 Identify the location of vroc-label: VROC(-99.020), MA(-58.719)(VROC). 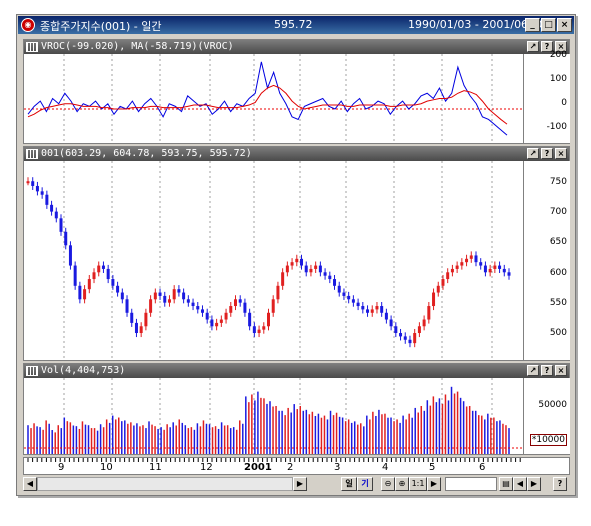
(137, 46).